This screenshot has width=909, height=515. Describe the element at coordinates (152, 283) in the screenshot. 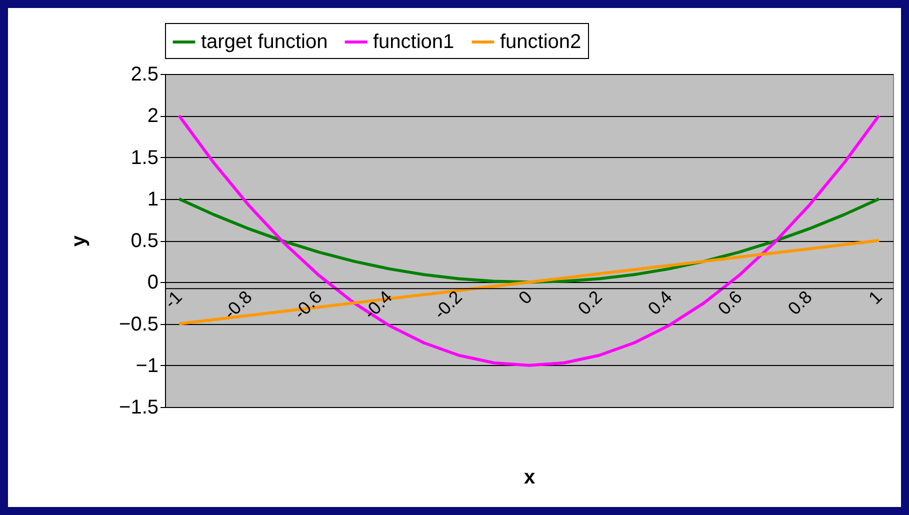

I see `y-tick-label: 0` at that location.